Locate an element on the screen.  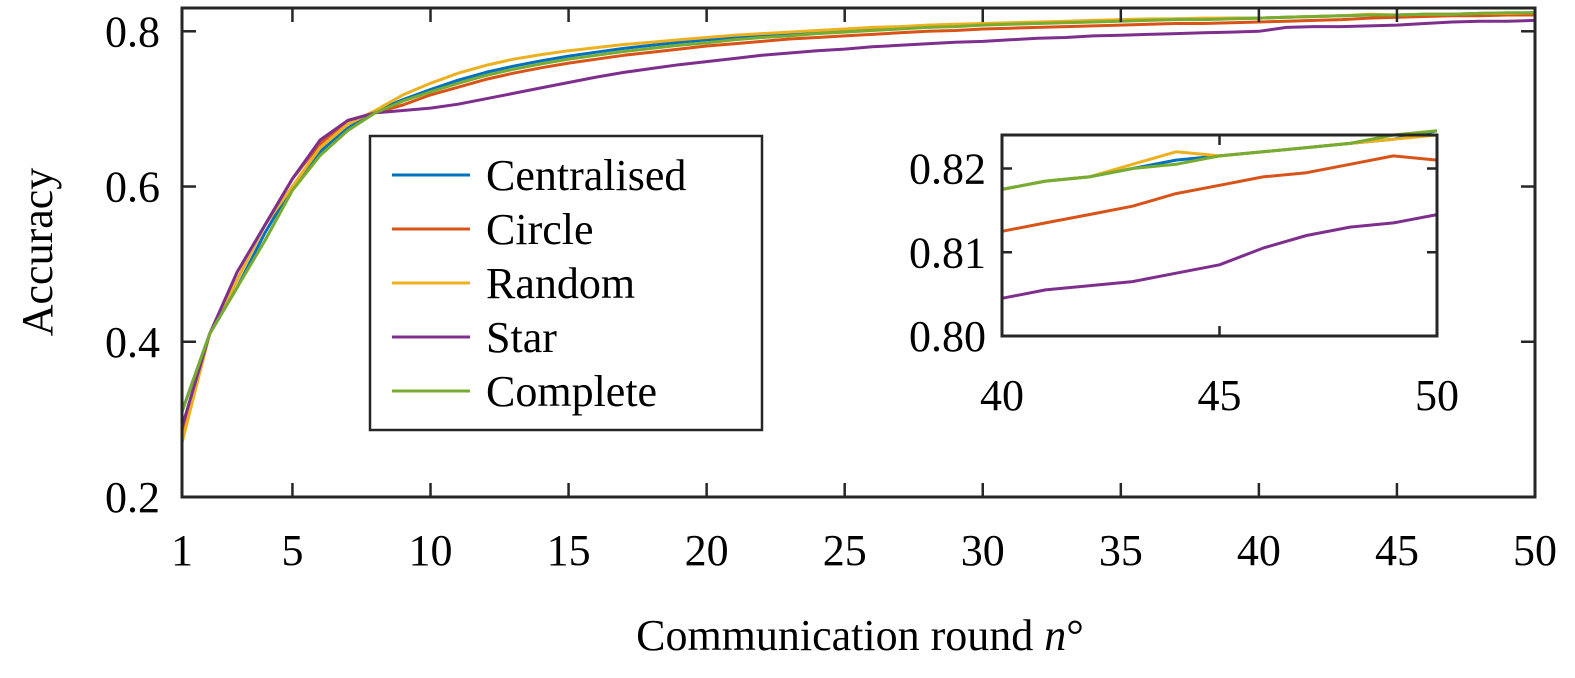
inset-axes-frame is located at coordinates (1219, 235).